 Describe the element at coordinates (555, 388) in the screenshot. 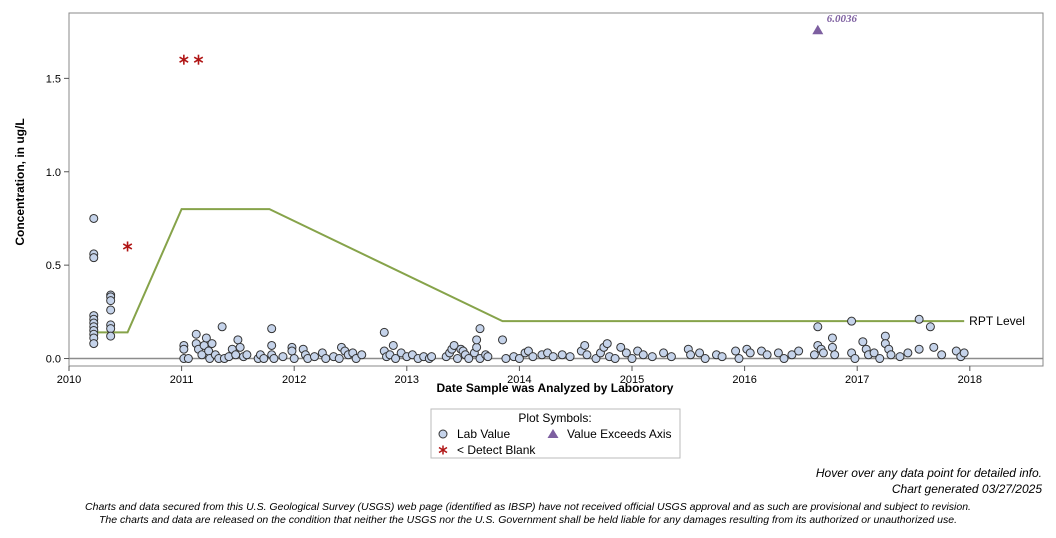

I see `x-axis-title: Date Sample was Analyzed by Laboratory` at that location.